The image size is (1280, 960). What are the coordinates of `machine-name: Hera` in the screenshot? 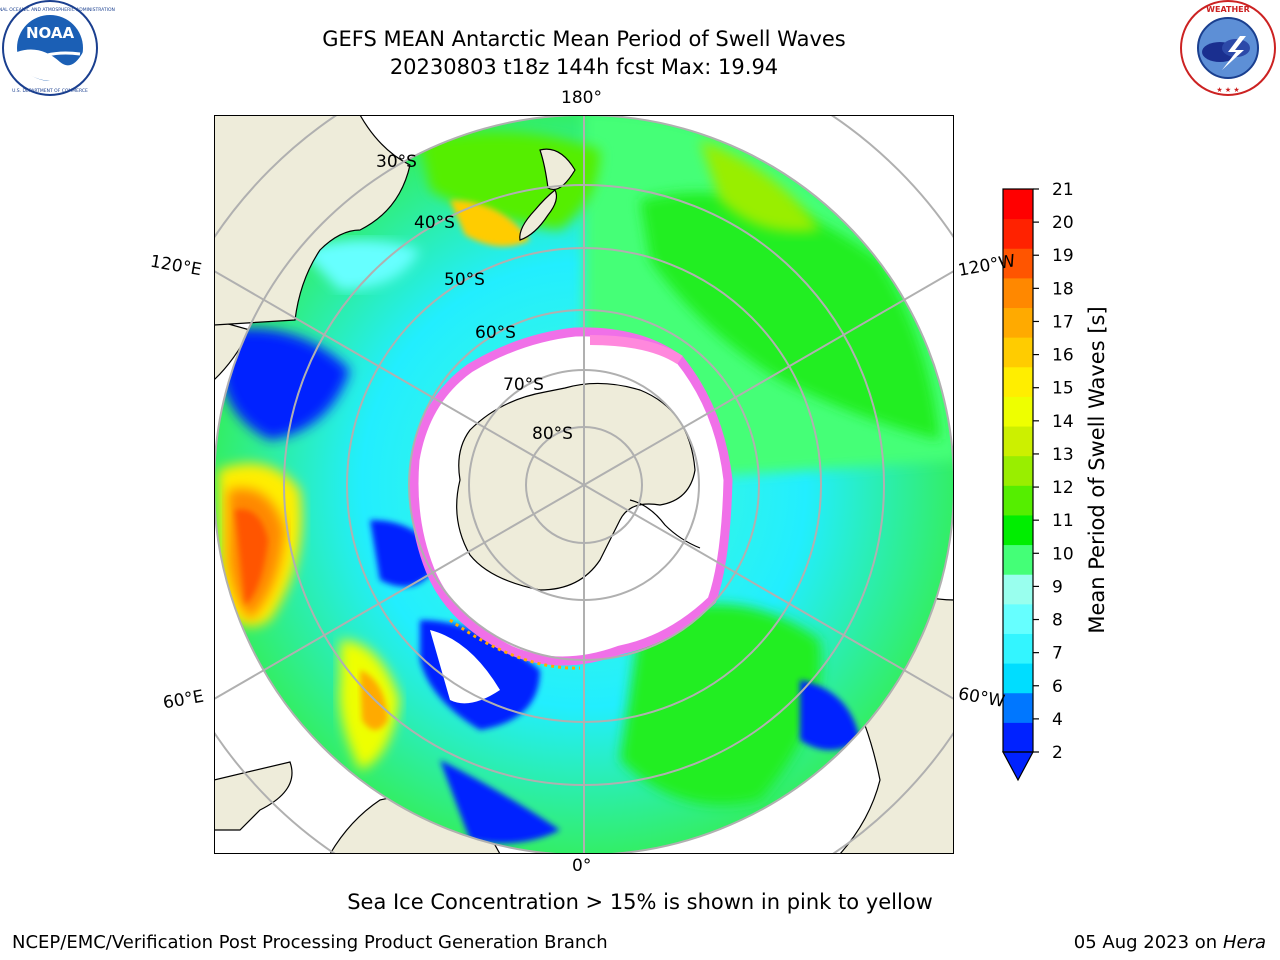 It's located at (1244, 942).